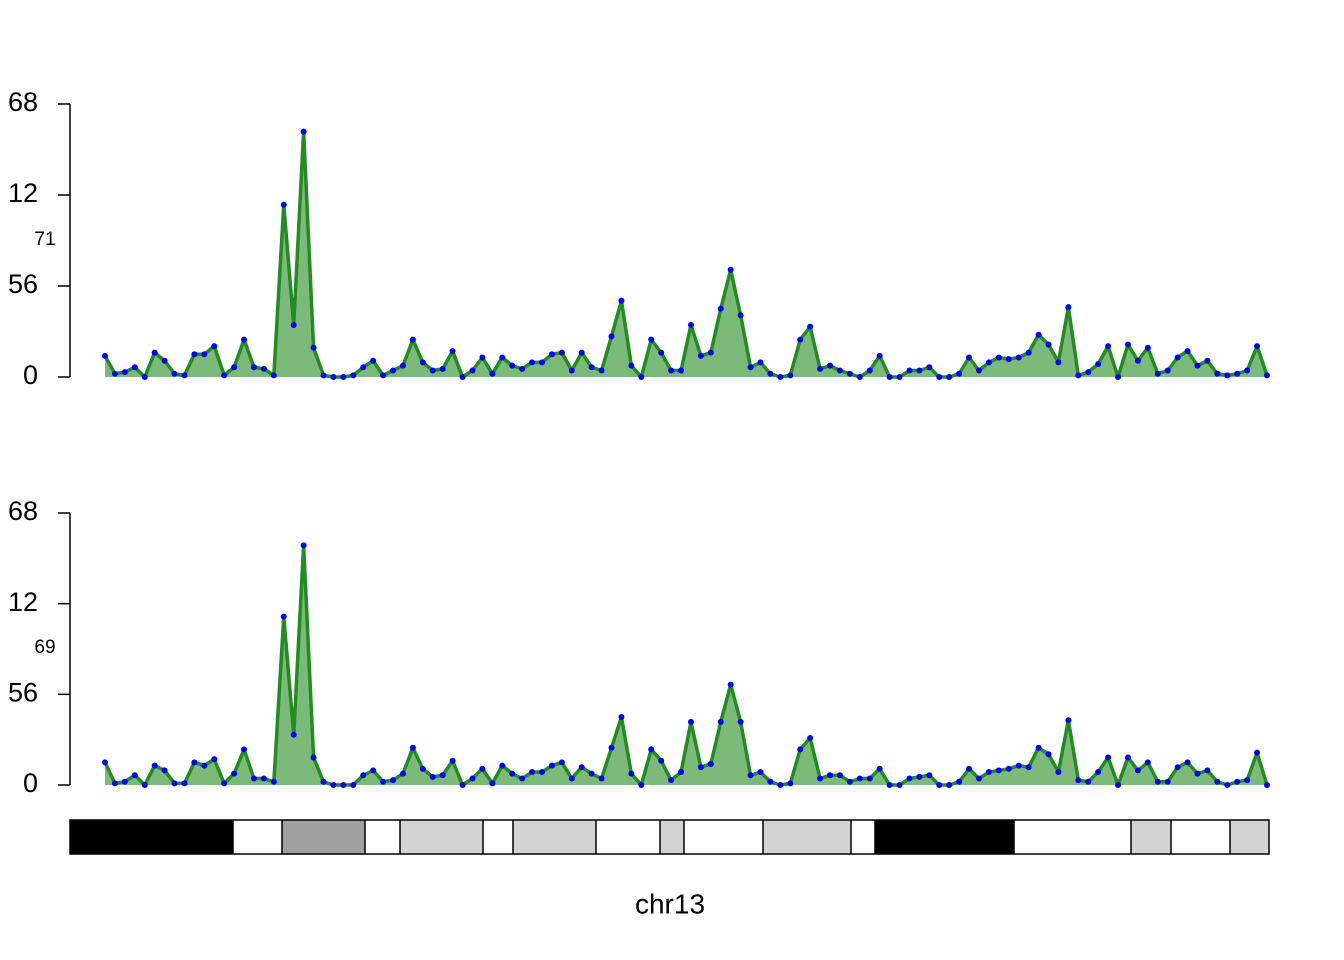  What do you see at coordinates (669, 837) in the screenshot?
I see `ideogram` at bounding box center [669, 837].